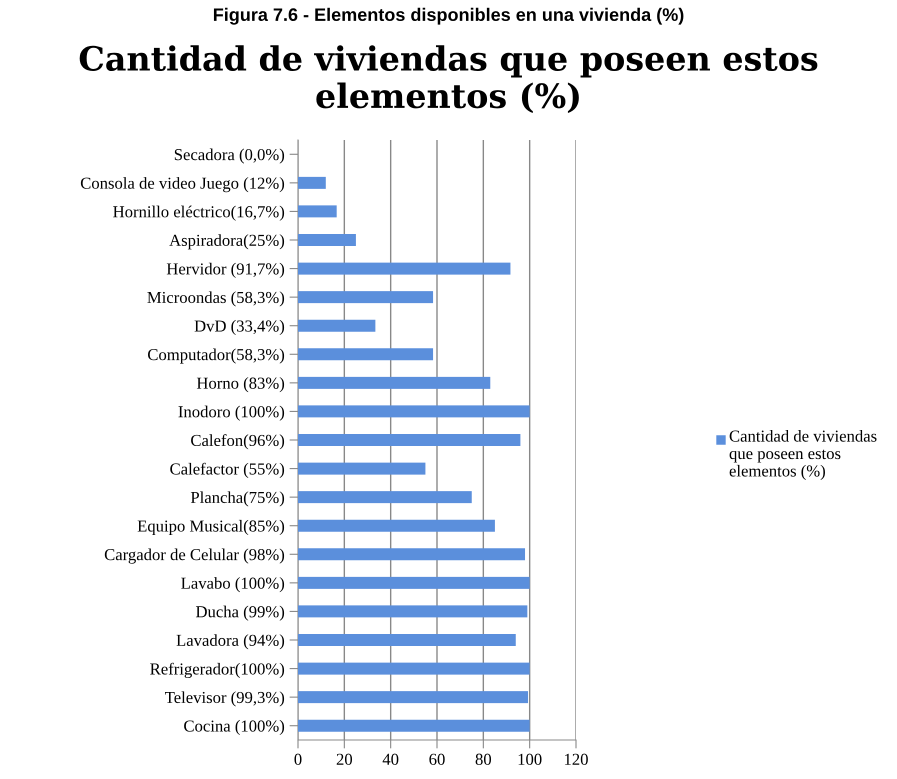  I want to click on y-tick-label: Consola de video Juego (12%), so click(182, 184).